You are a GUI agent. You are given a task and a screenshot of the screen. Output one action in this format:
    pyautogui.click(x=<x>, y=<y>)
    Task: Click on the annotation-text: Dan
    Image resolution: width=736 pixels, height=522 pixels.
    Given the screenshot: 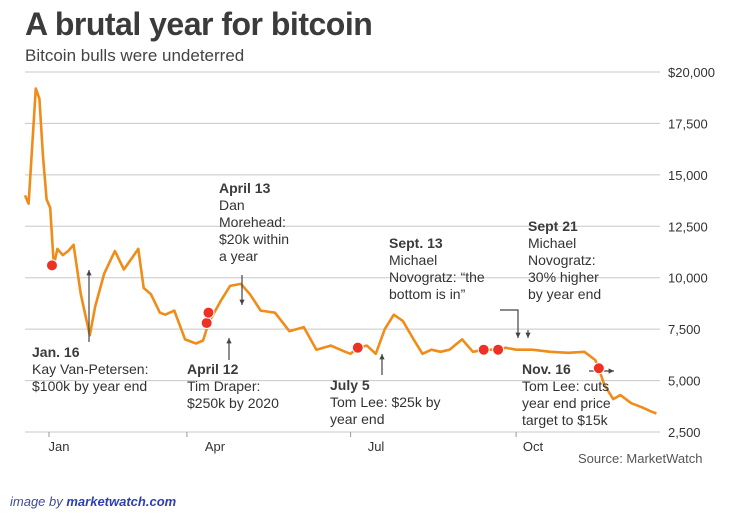 What is the action you would take?
    pyautogui.click(x=232, y=205)
    